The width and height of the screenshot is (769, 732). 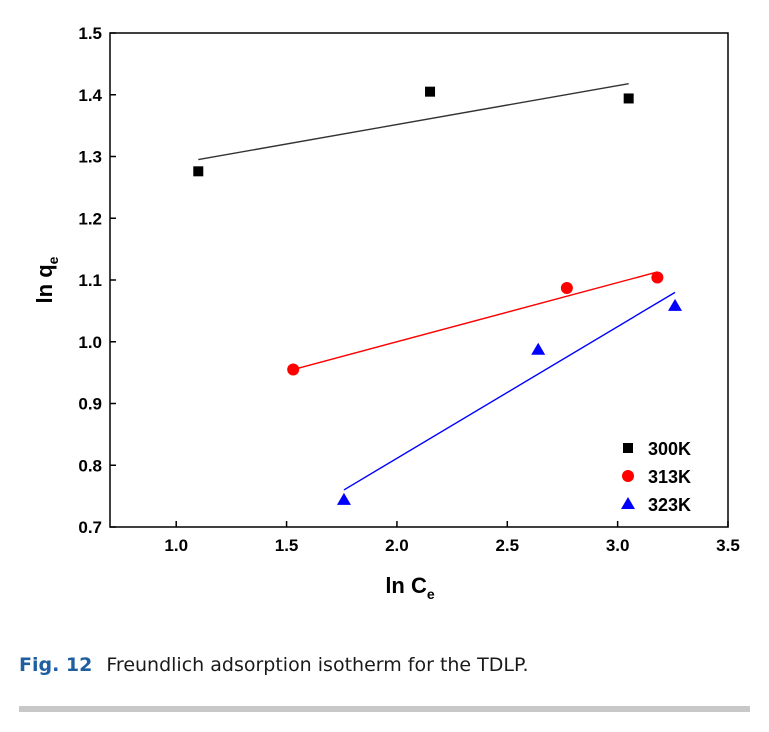 What do you see at coordinates (413, 121) in the screenshot?
I see `fit-line-300k` at bounding box center [413, 121].